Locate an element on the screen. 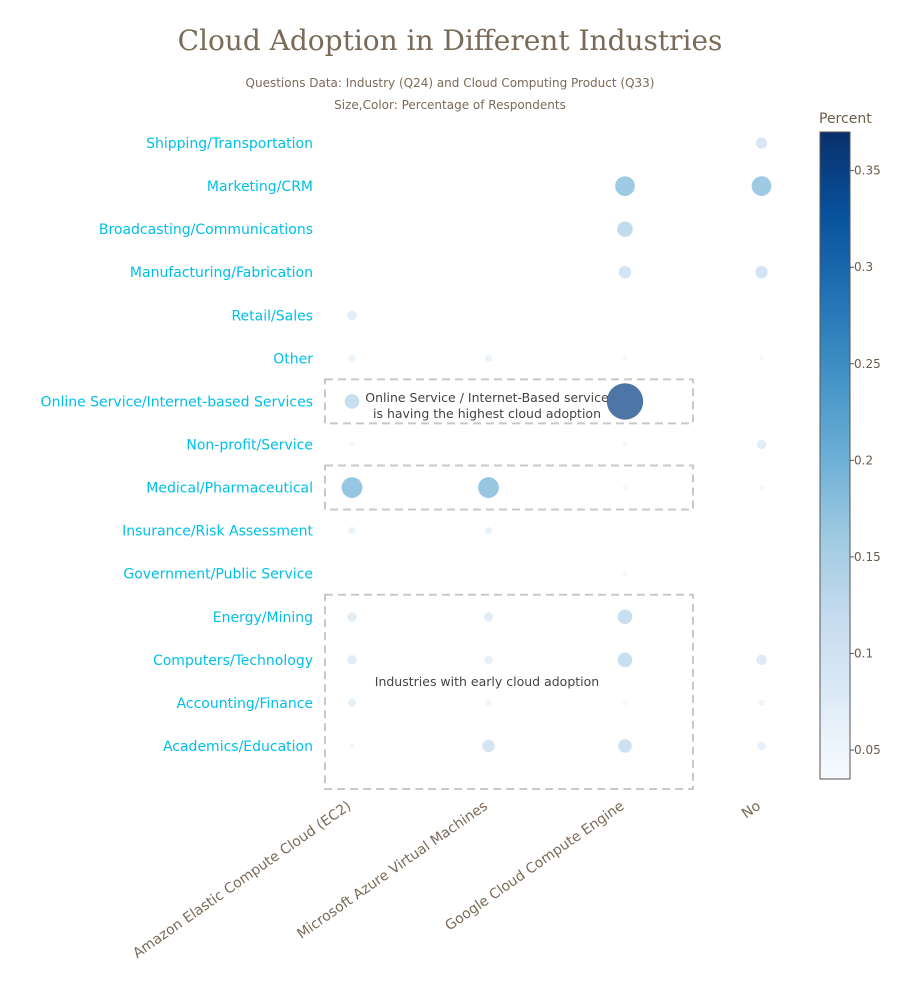 The width and height of the screenshot is (900, 1000). bubble-retail-sales-google-cloud-compute-engine is located at coordinates (625, 315).